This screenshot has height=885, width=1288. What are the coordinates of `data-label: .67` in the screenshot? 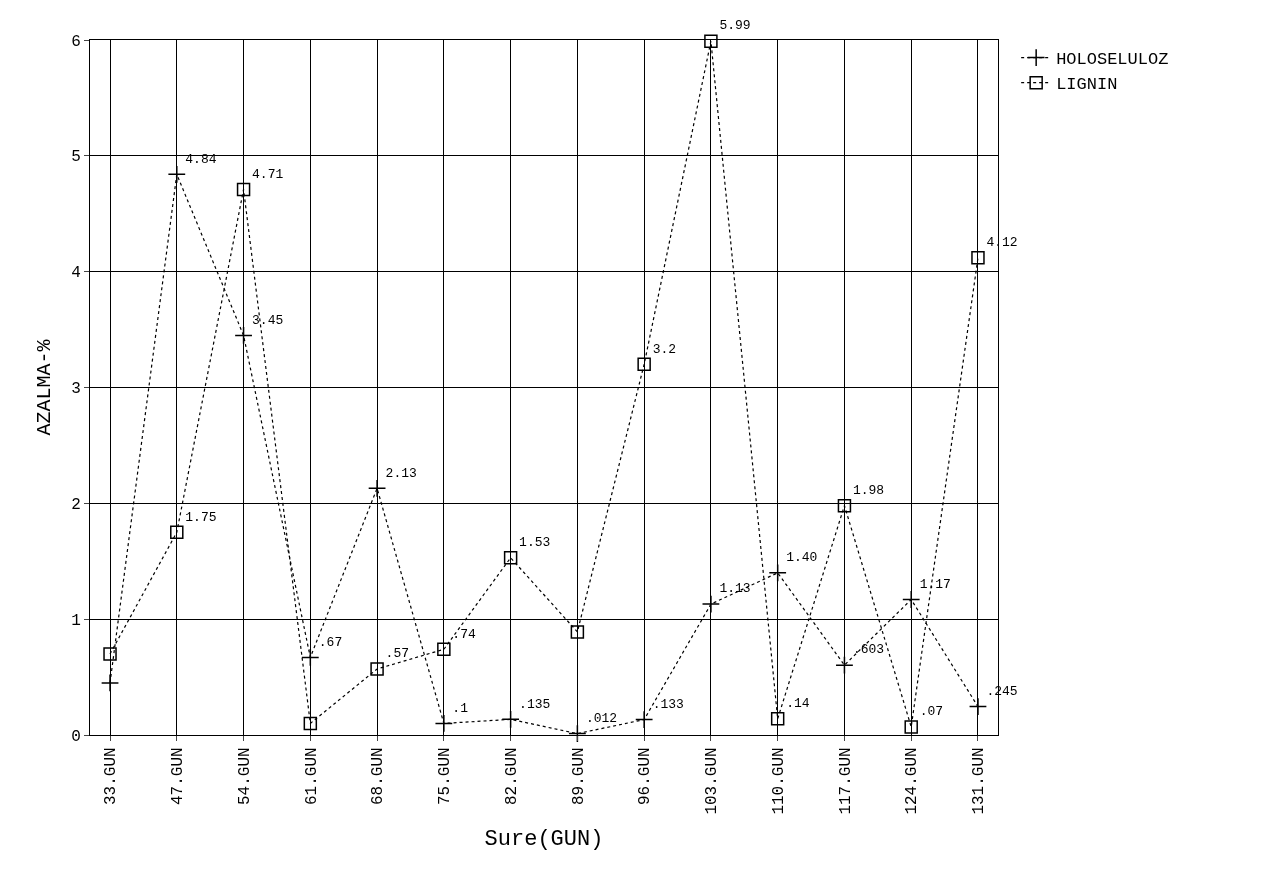 It's located at (330, 642).